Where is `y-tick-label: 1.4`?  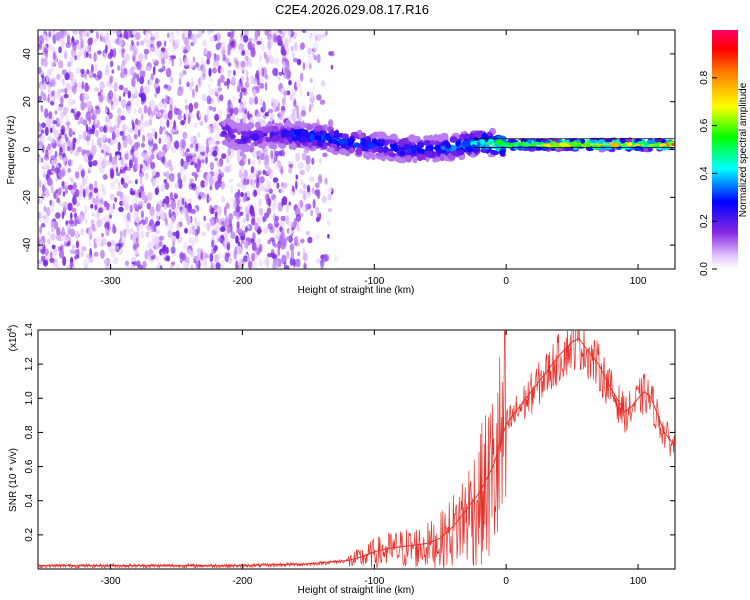 y-tick-label: 1.4 is located at coordinates (29, 330).